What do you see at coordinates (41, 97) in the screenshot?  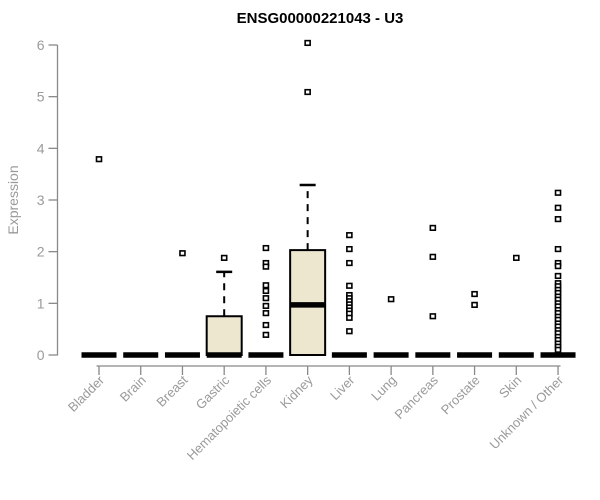 I see `y-tick-label: 5` at bounding box center [41, 97].